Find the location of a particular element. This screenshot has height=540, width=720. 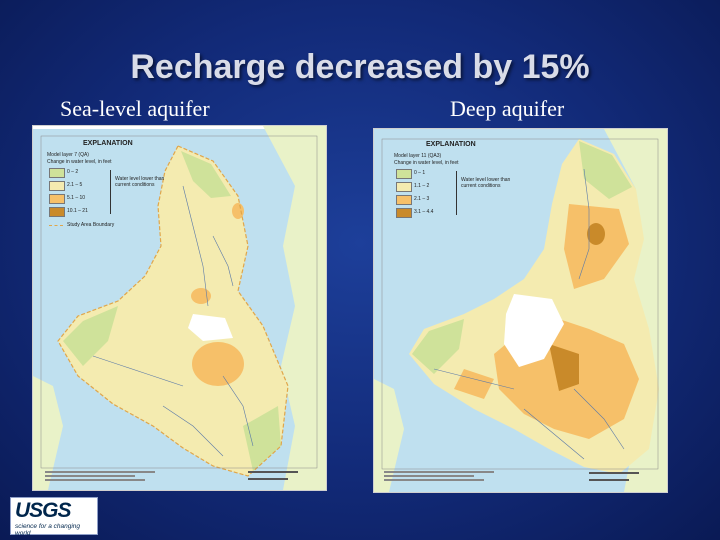

model-layer-label: Model layer 7 (QA) is located at coordinates (68, 155).